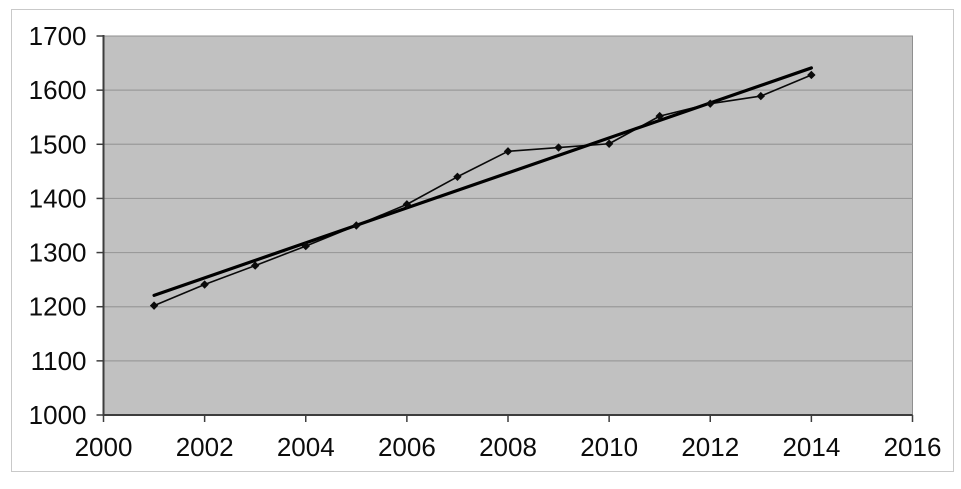 Image resolution: width=961 pixels, height=489 pixels. What do you see at coordinates (58, 415) in the screenshot?
I see `y-axis-tick-label: 1000` at bounding box center [58, 415].